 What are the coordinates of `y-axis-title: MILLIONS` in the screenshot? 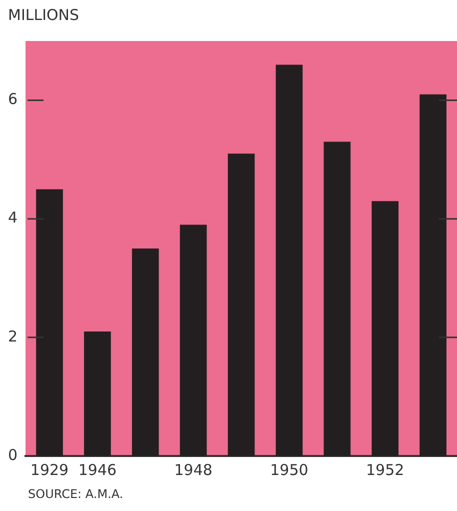 It's located at (44, 15).